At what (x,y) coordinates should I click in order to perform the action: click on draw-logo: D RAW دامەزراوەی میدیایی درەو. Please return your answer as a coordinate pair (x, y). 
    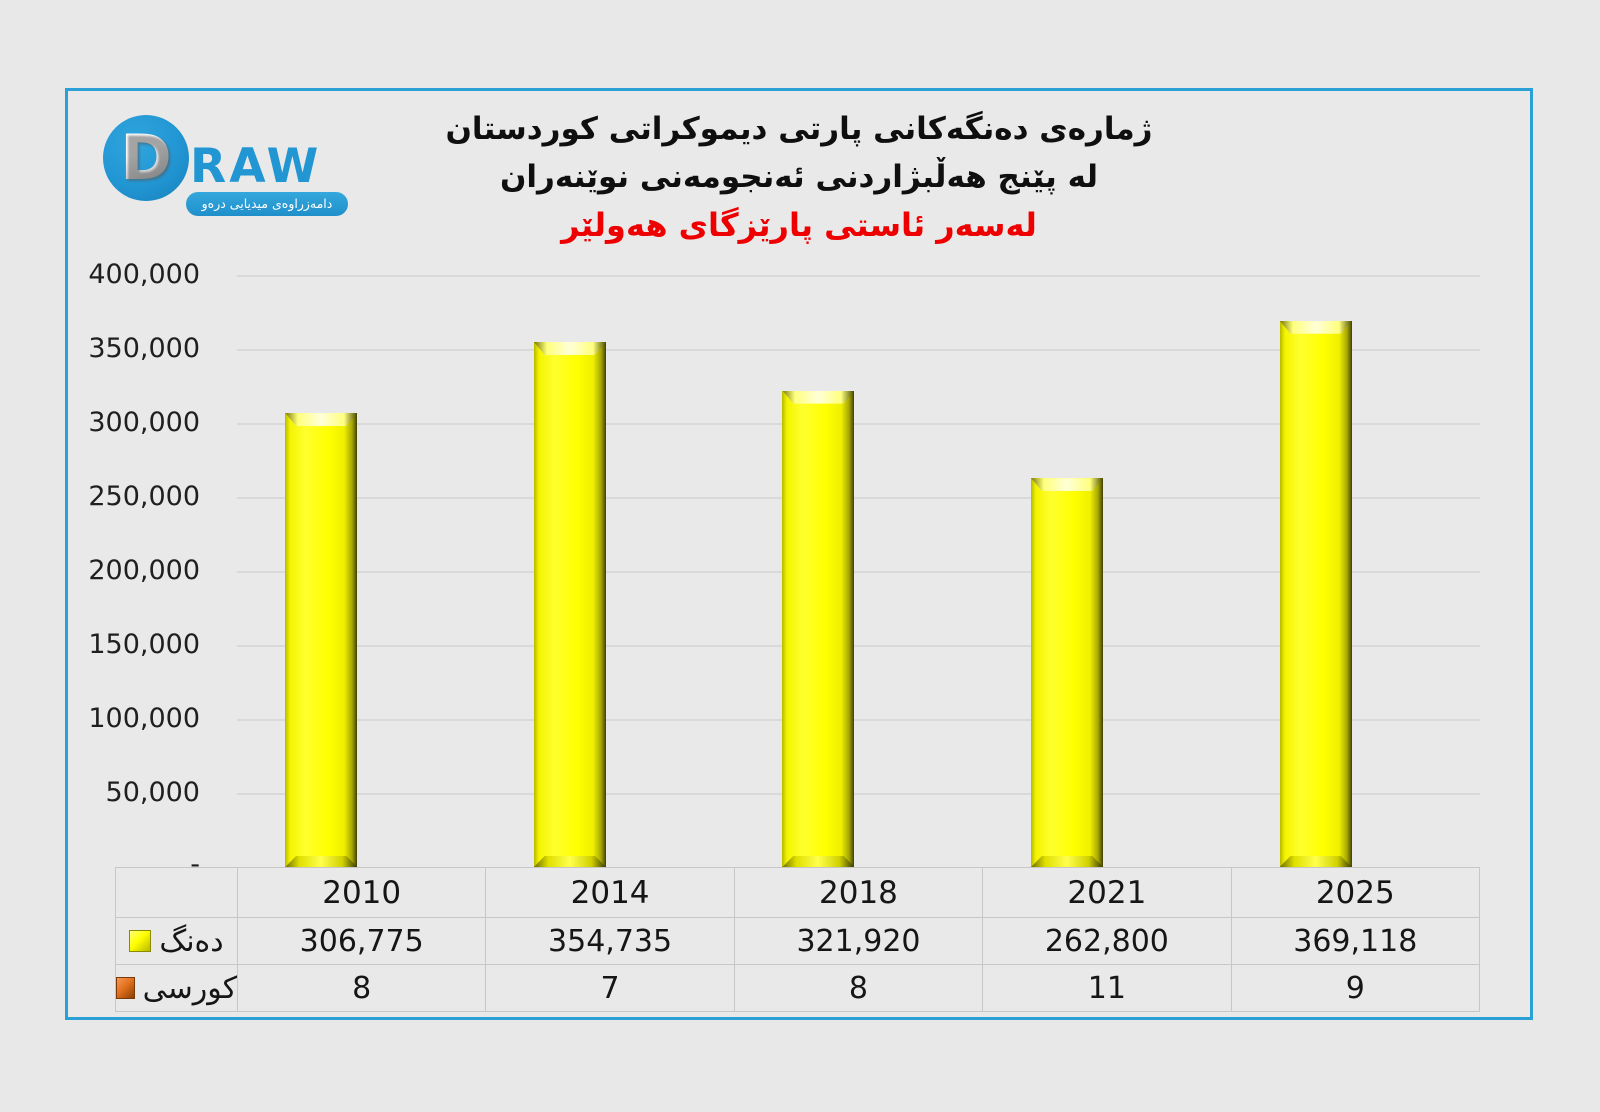
    Looking at the image, I should click on (248, 166).